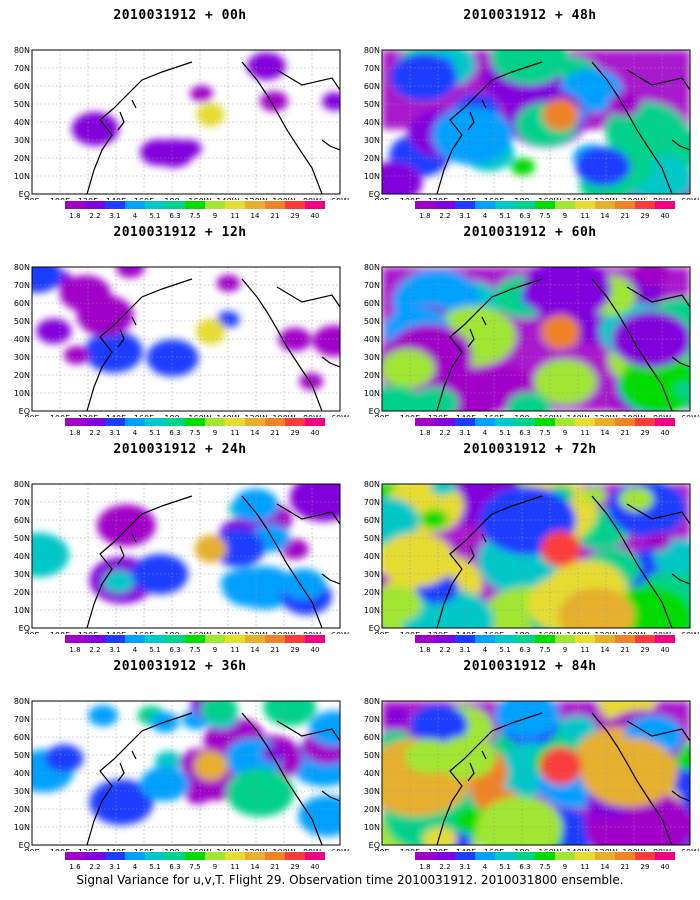 The image size is (700, 900). Describe the element at coordinates (625, 650) in the screenshot. I see `colorbar-label: 21` at that location.